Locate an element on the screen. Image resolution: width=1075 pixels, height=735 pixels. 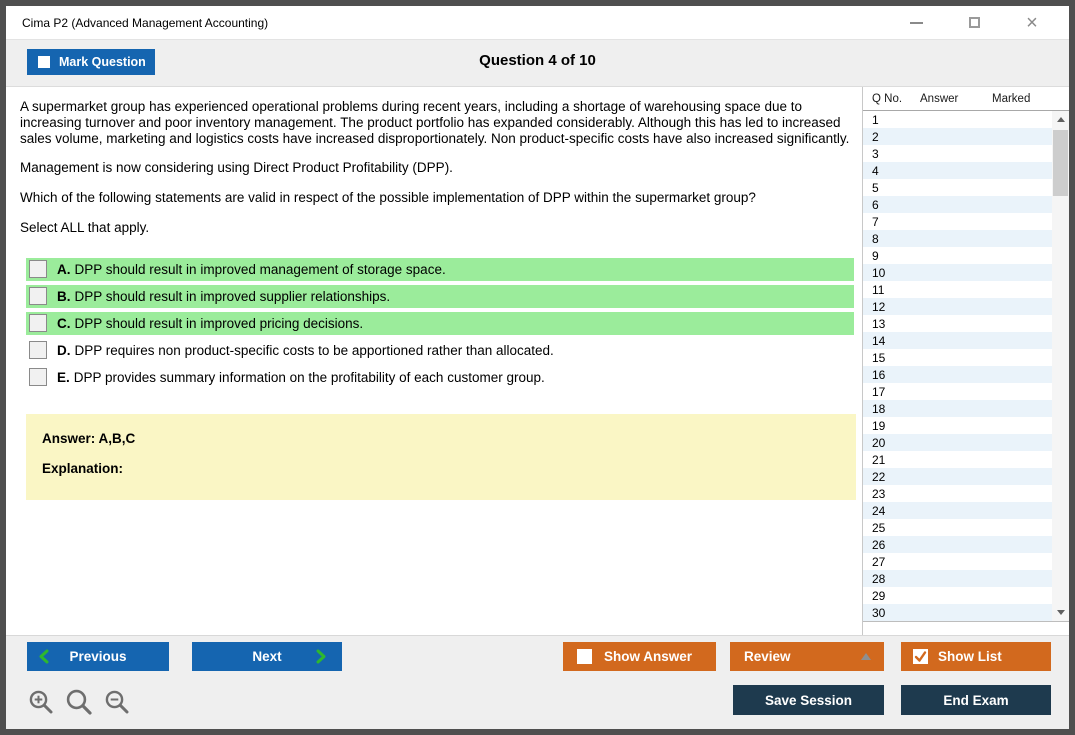
question-list-row: 3 is located at coordinates (957, 153).